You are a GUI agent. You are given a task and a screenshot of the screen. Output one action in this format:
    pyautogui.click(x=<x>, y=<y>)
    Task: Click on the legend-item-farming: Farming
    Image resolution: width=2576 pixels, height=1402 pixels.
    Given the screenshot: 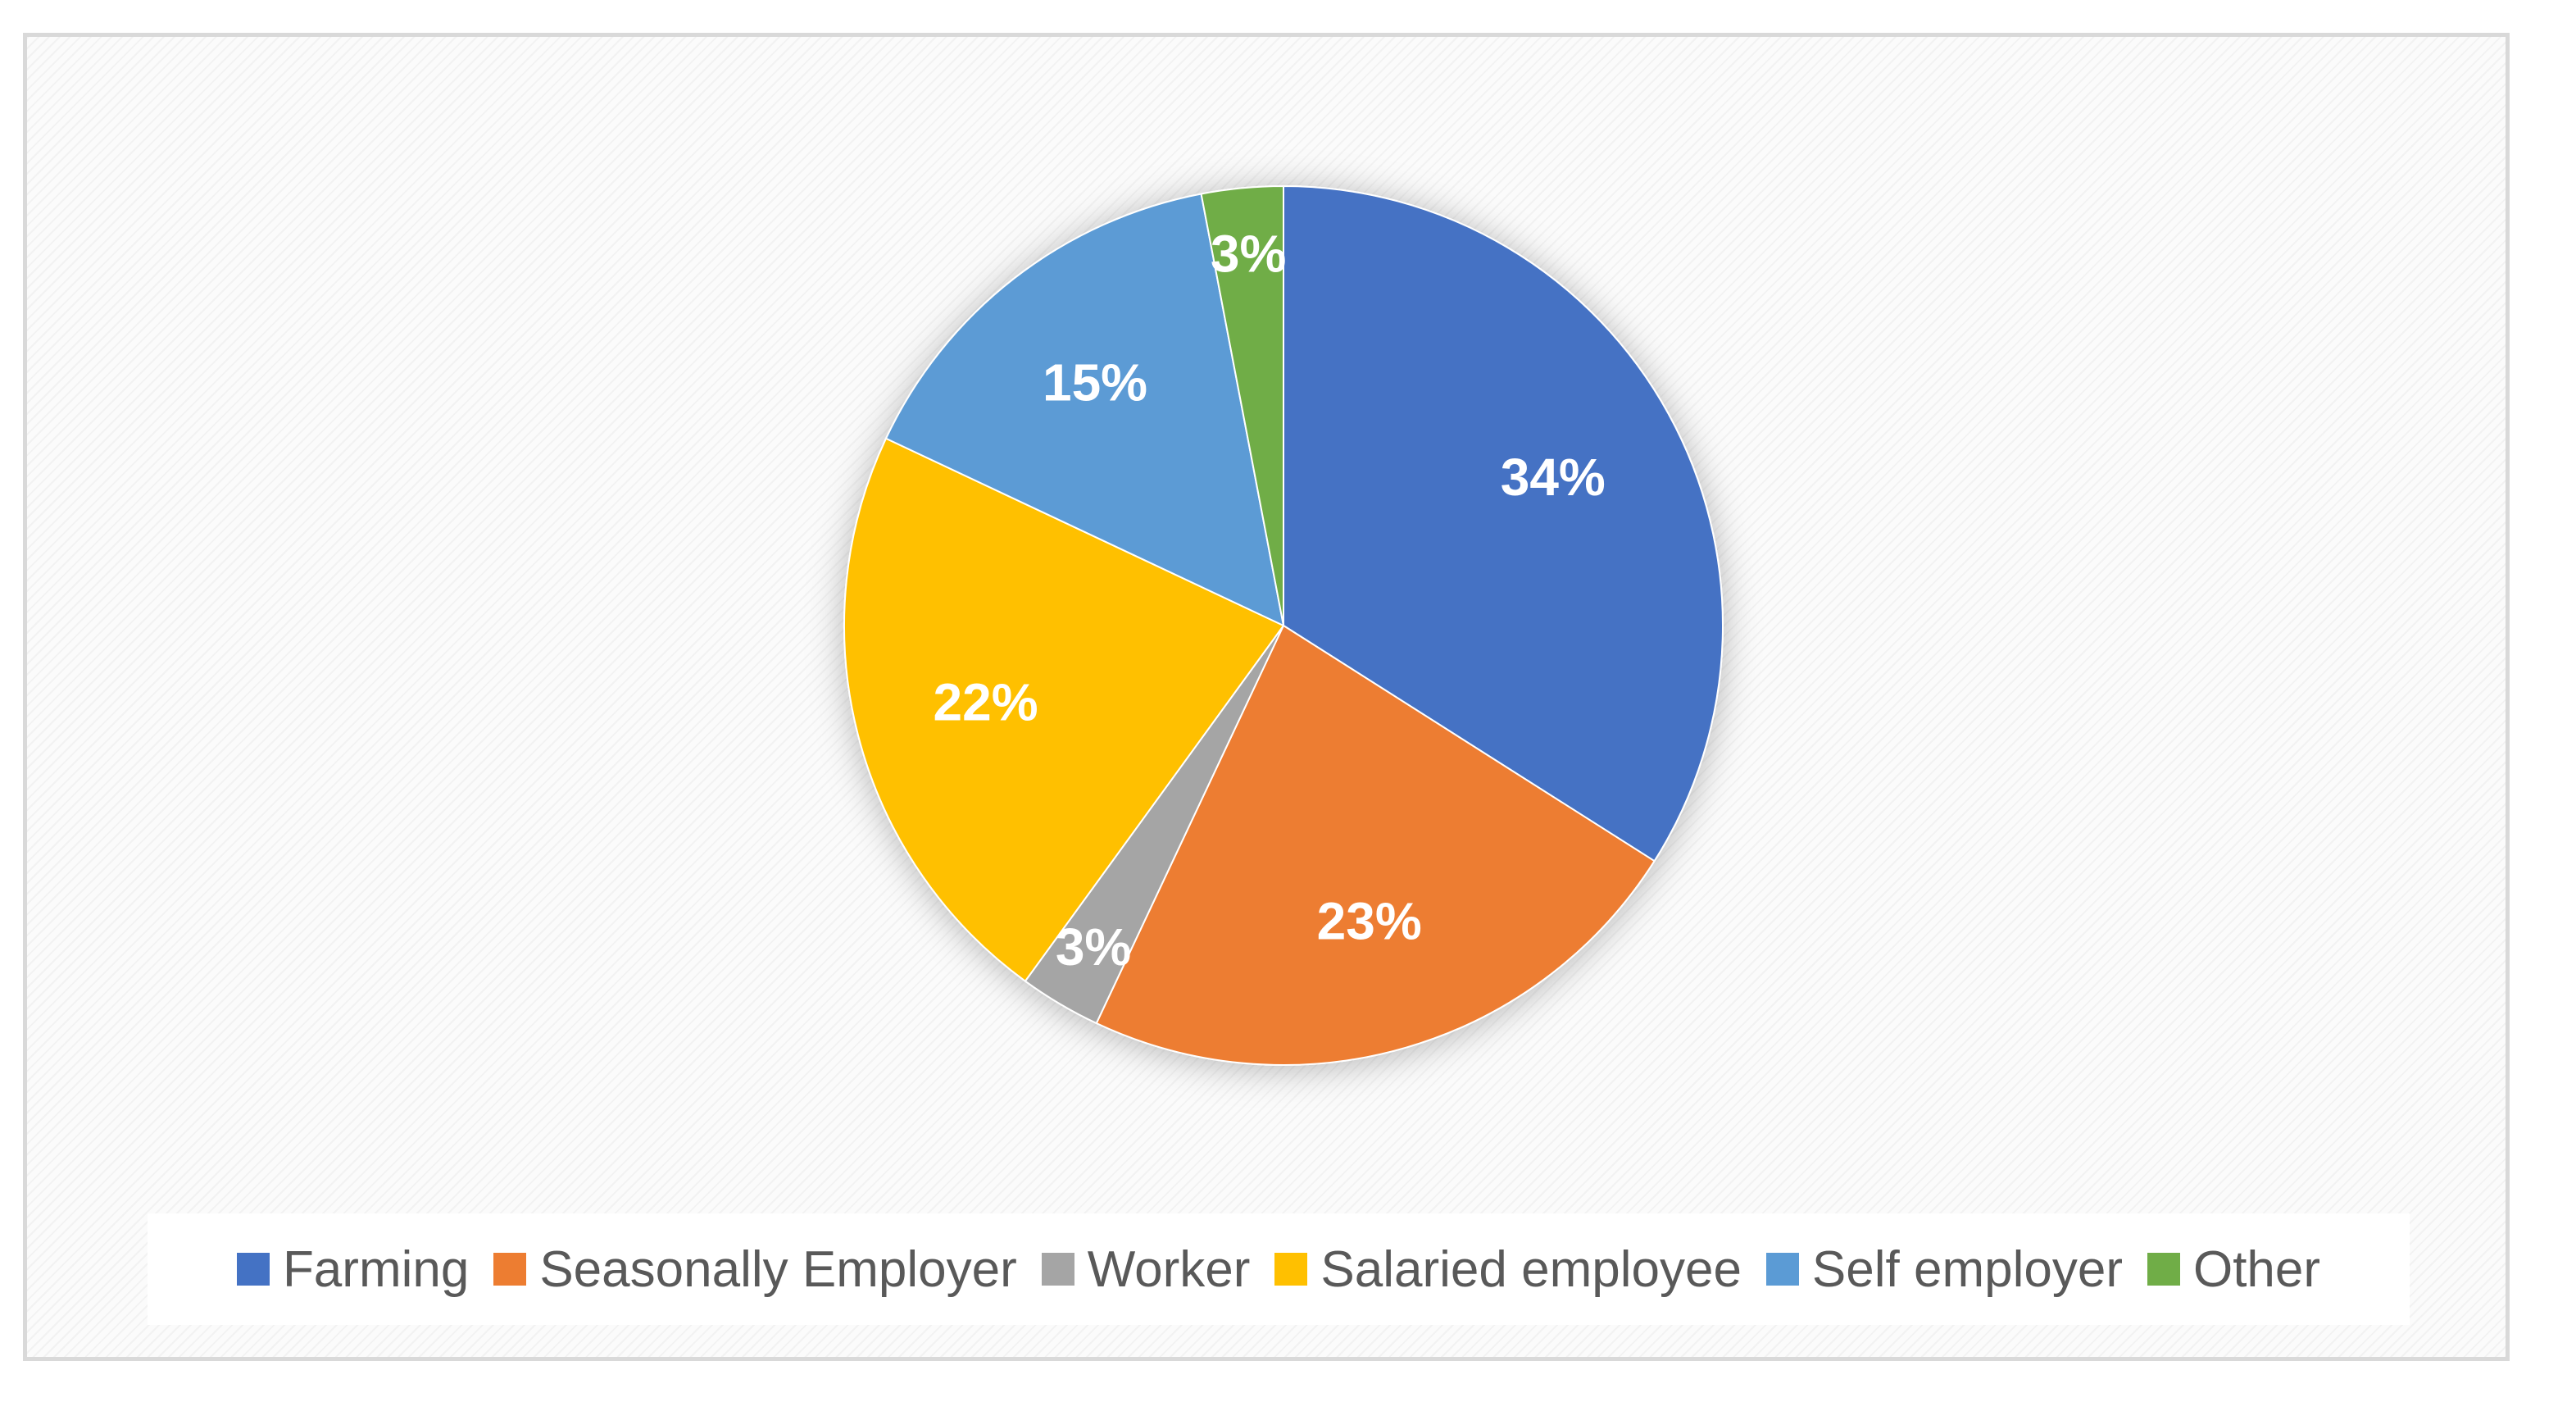 What is the action you would take?
    pyautogui.click(x=353, y=1269)
    